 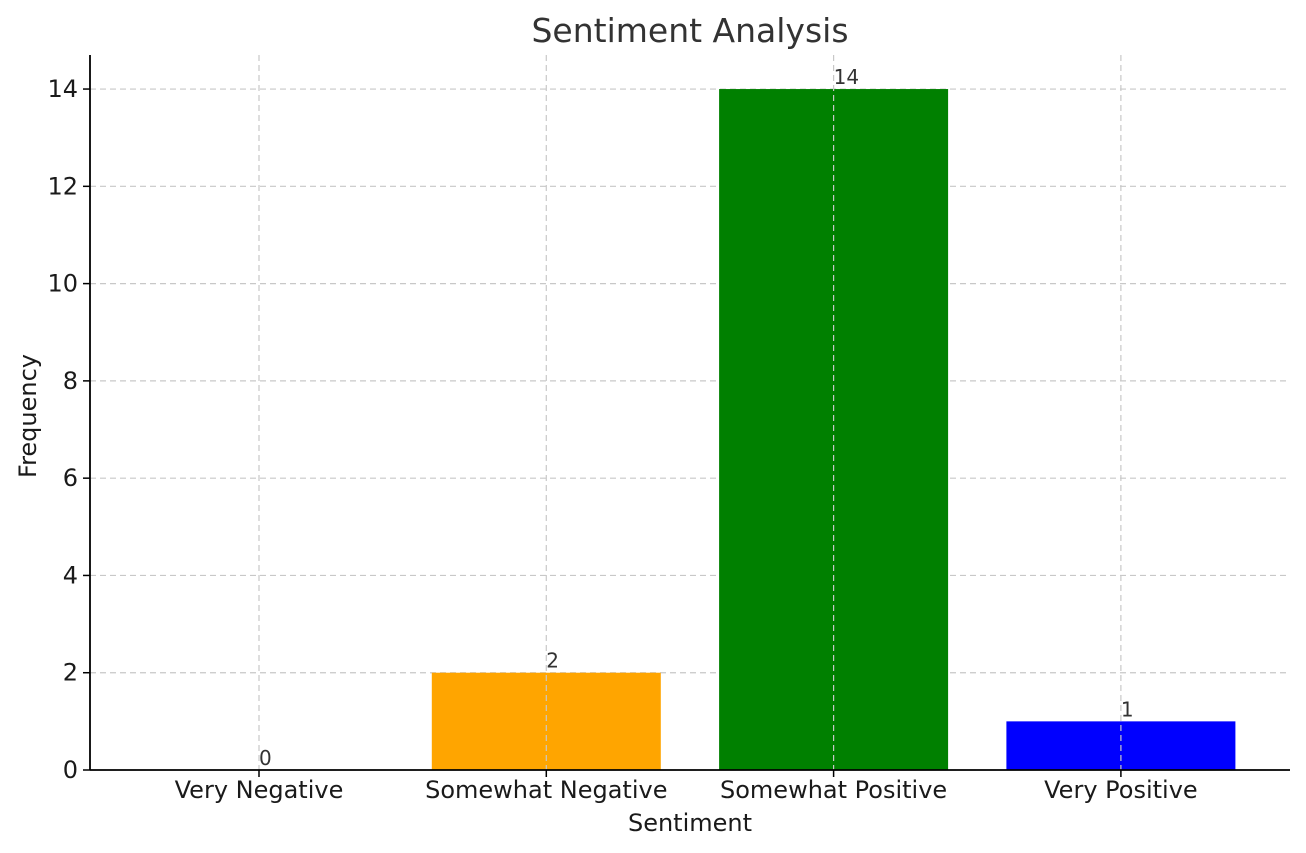 What do you see at coordinates (70, 381) in the screenshot?
I see `y-tick-label: 8` at bounding box center [70, 381].